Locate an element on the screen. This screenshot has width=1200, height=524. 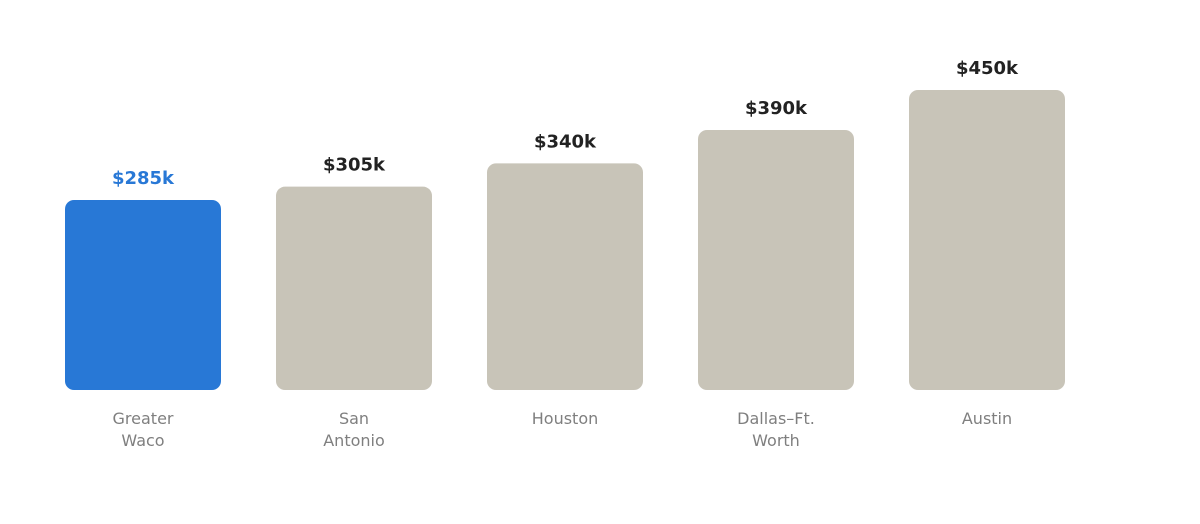
value-label-4: $390k is located at coordinates (776, 108).